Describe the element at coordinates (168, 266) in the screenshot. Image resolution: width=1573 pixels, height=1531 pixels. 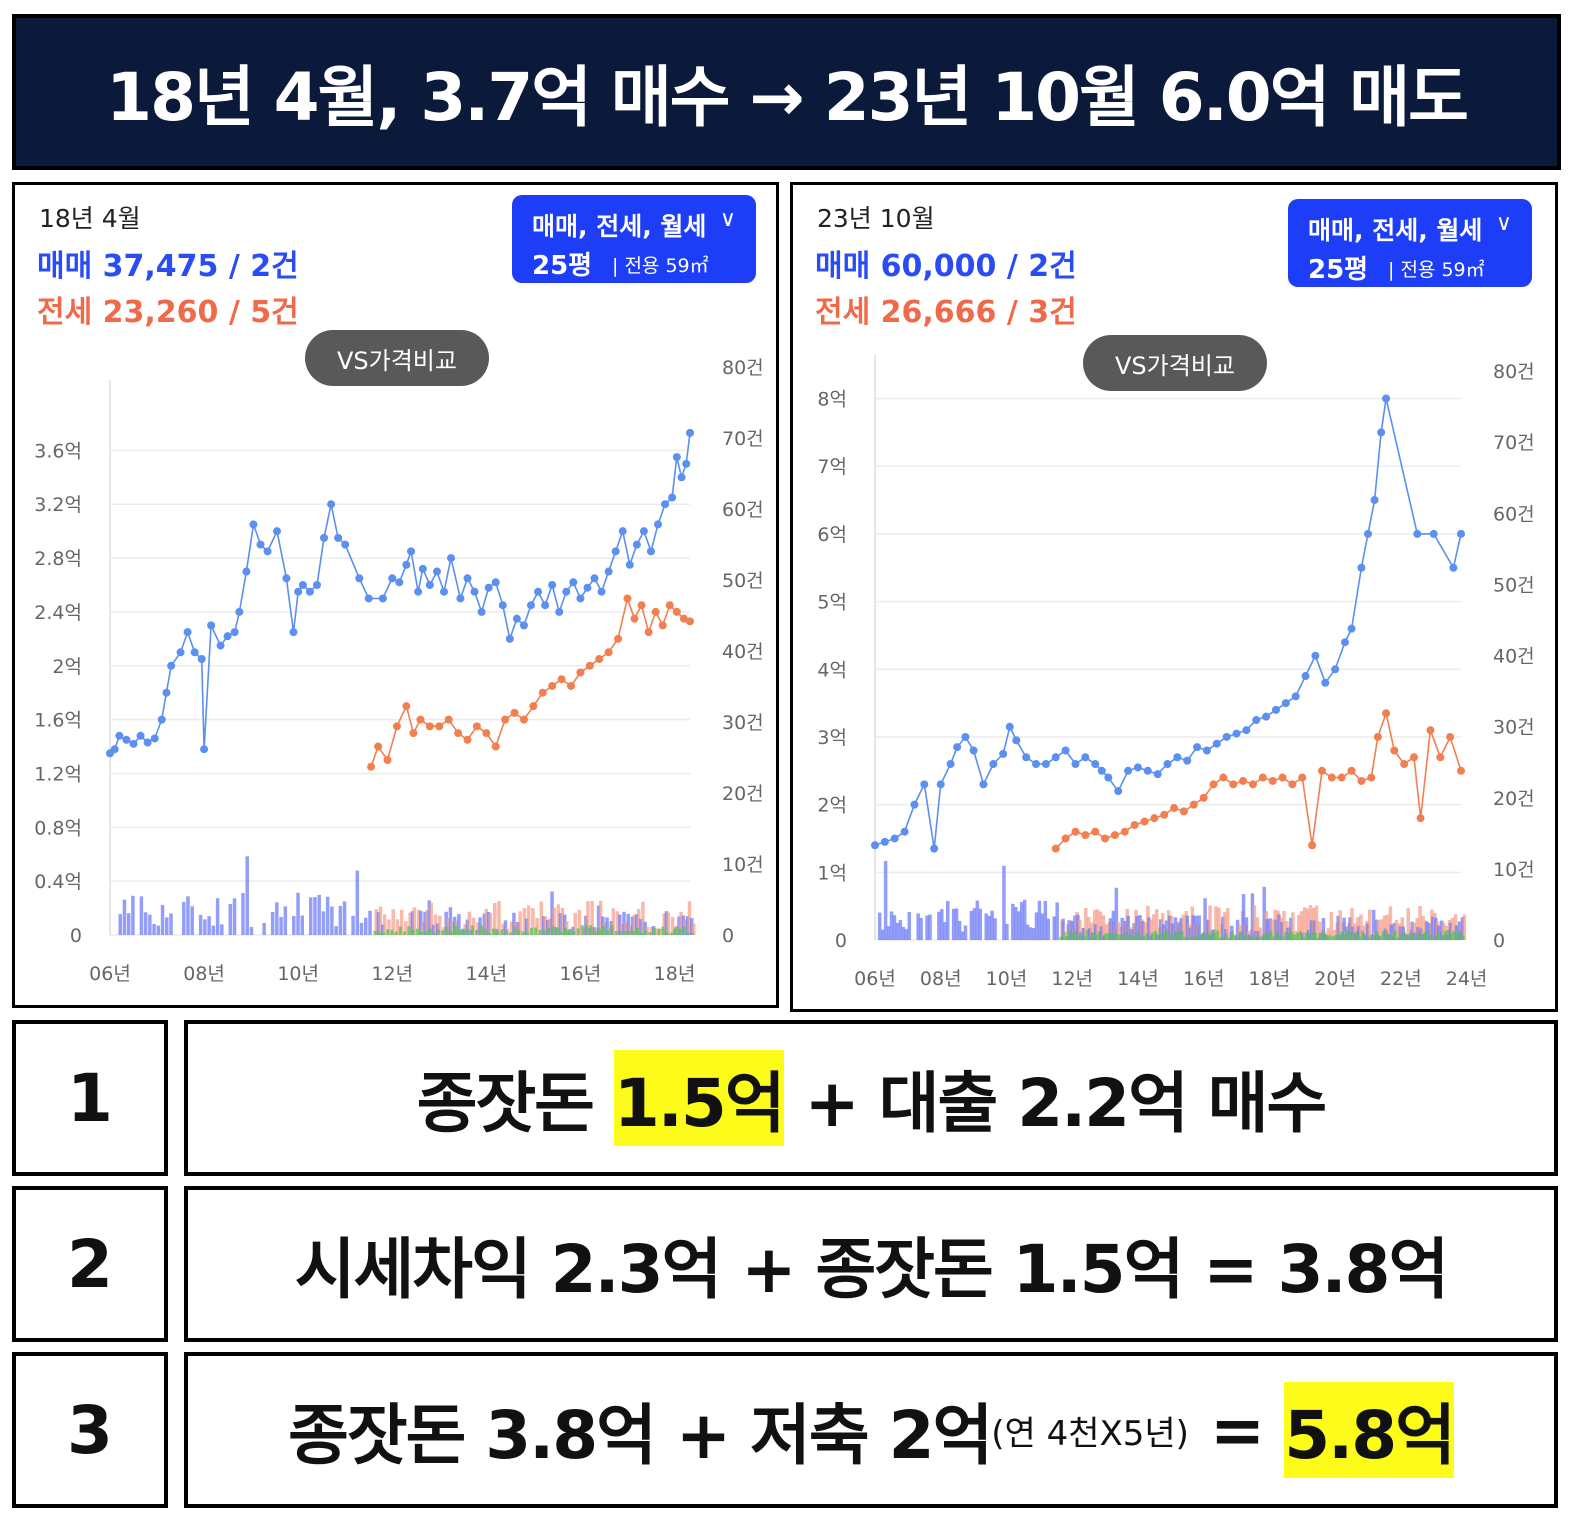
I see `sale-price-summary: 매매 37,475 / 2건` at that location.